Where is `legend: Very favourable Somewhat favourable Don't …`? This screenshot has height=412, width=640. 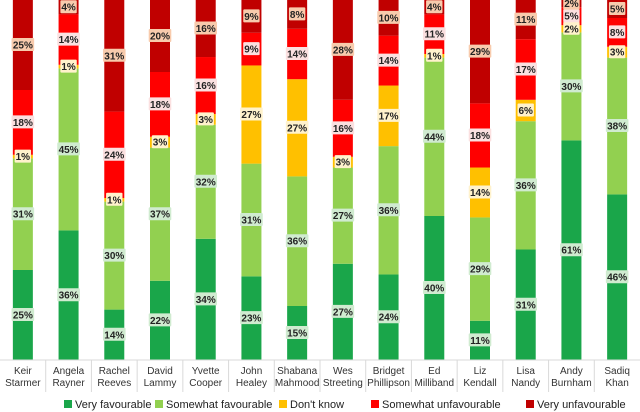
legend: Very favourable Somewhat favourable Don't … is located at coordinates (345, 405).